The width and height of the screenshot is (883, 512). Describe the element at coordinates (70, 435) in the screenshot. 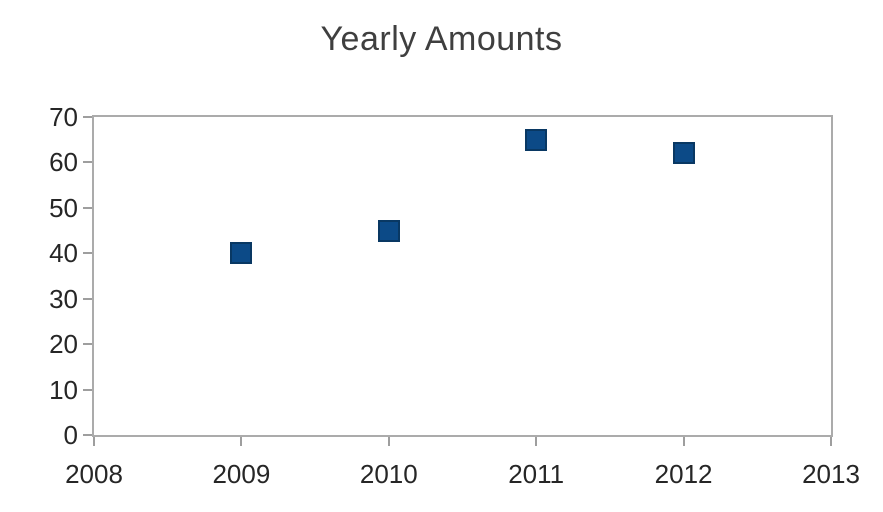

I see `y-axis-tick-label: 0` at that location.